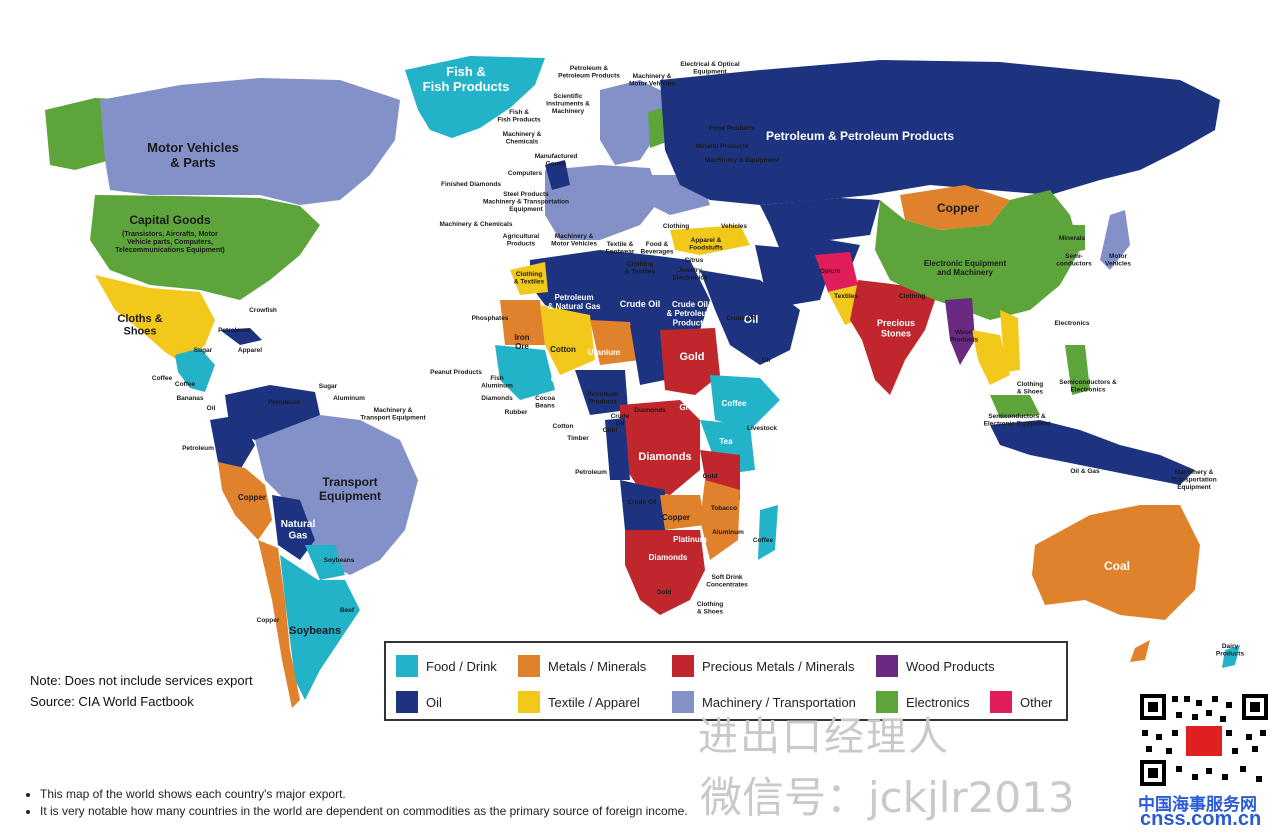 This screenshot has height=834, width=1280. I want to click on map-small-label: Textiles, so click(846, 296).